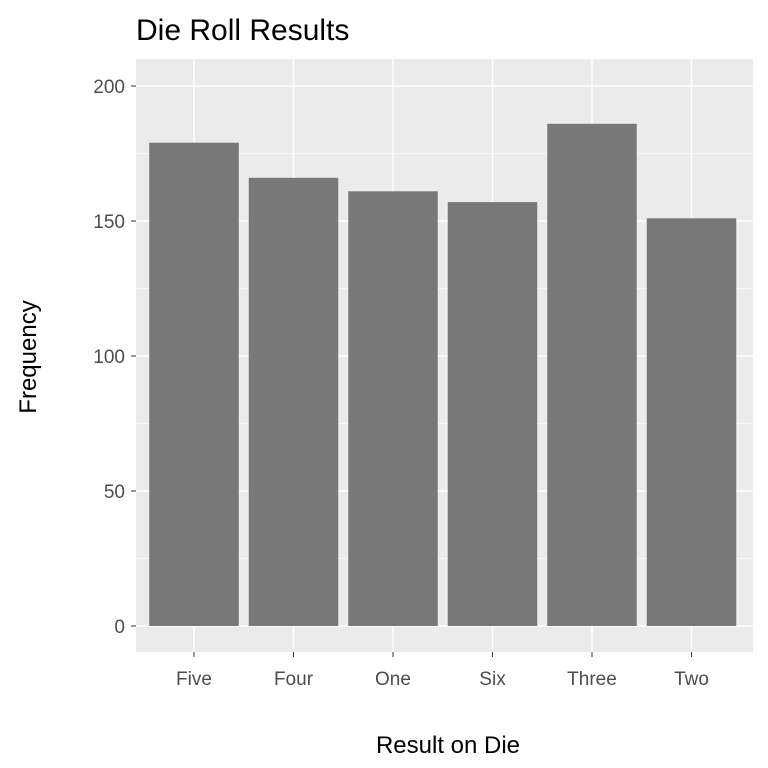 This screenshot has height=768, width=768. Describe the element at coordinates (691, 422) in the screenshot. I see `bar-two` at that location.